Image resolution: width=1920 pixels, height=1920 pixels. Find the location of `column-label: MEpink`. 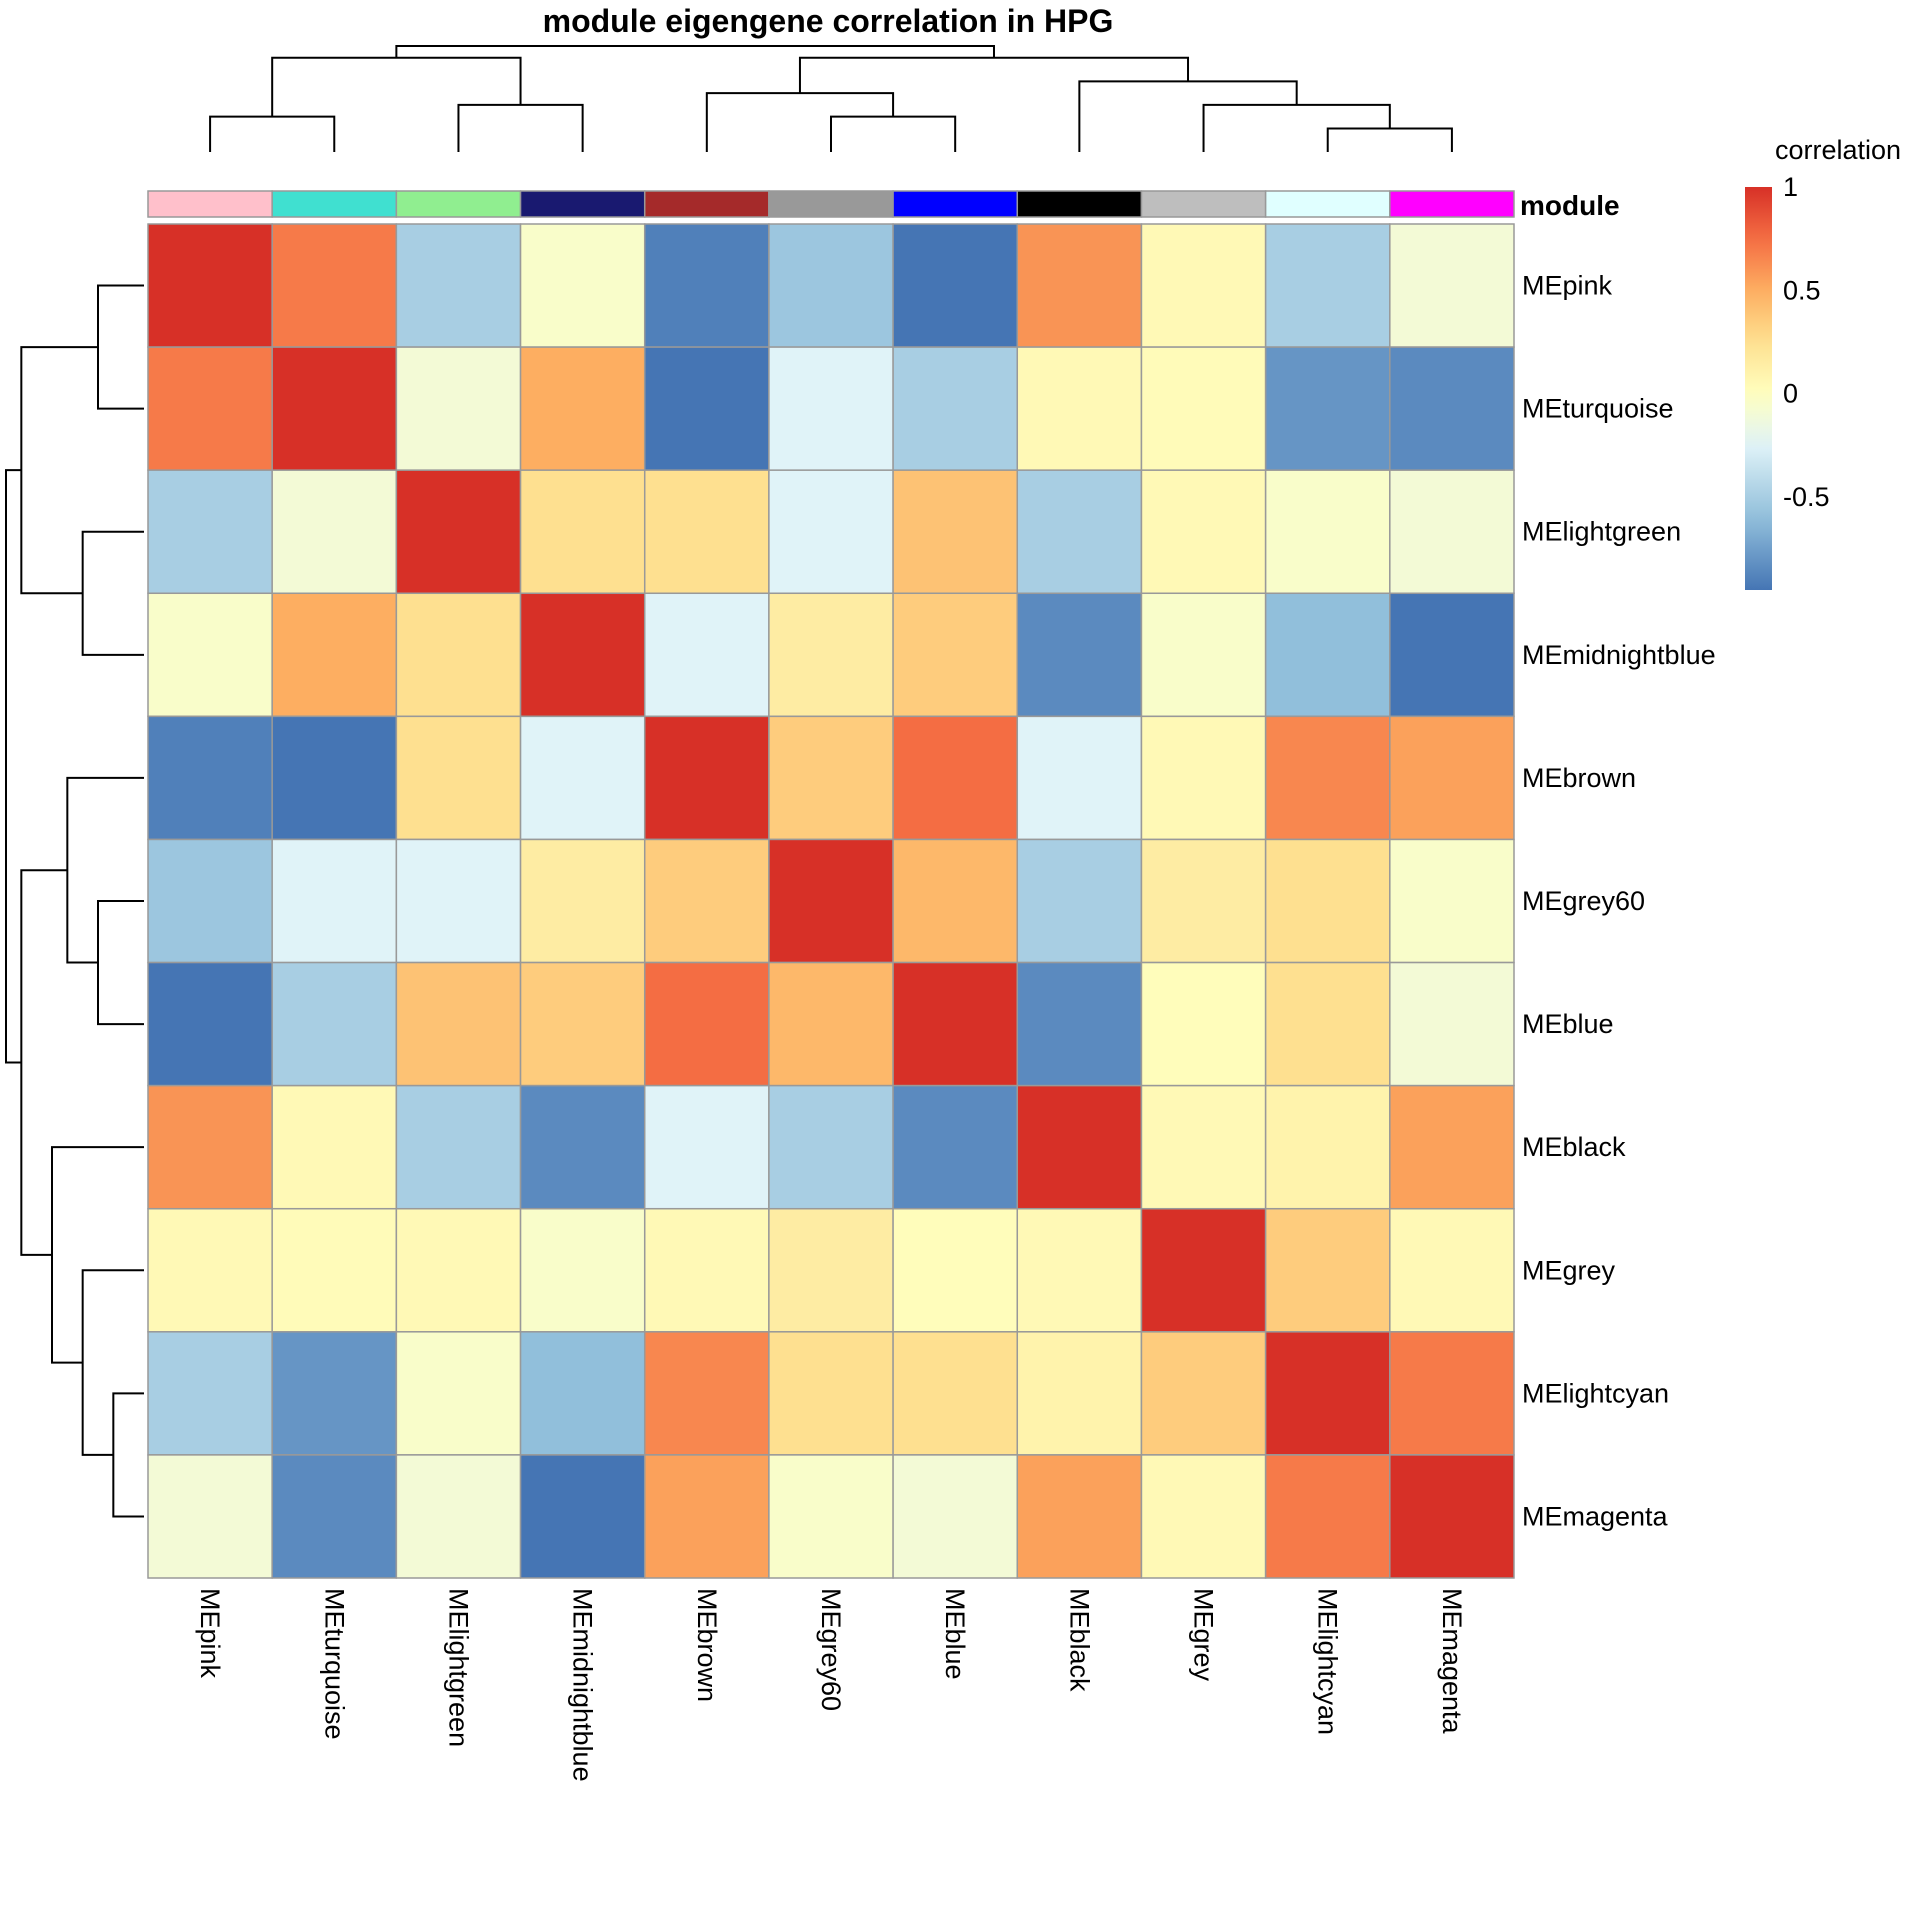

column-label: MEpink is located at coordinates (210, 1633).